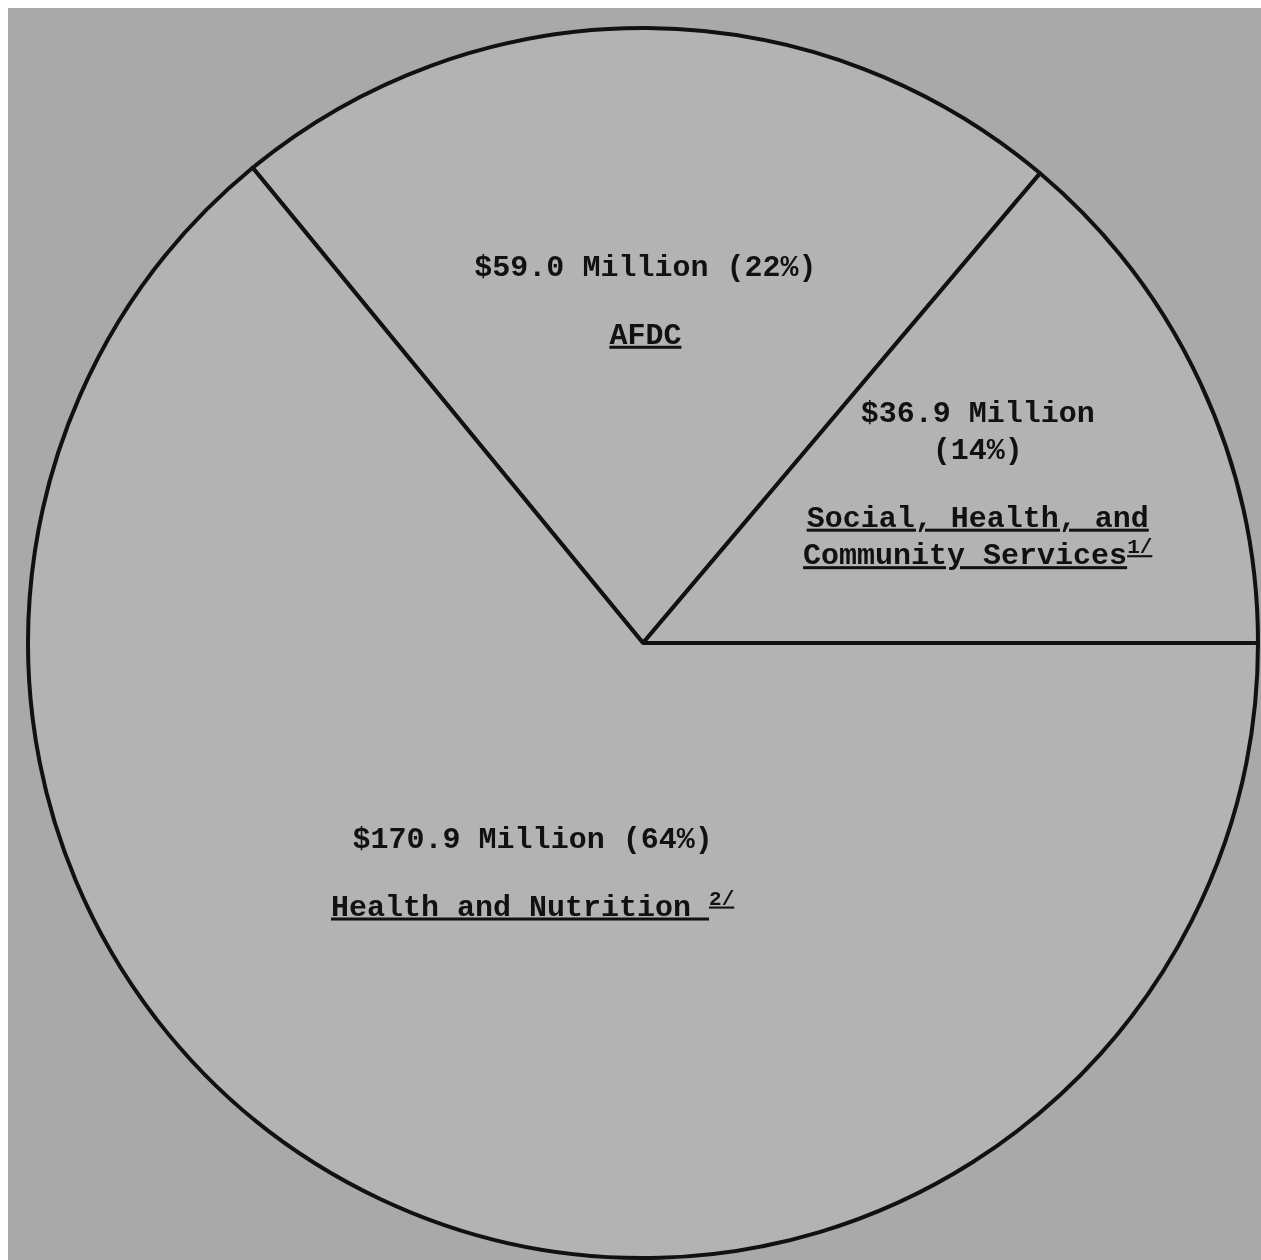  I want to click on slice-label: Health and Nutrition $^{2/}$, so click(532, 906).